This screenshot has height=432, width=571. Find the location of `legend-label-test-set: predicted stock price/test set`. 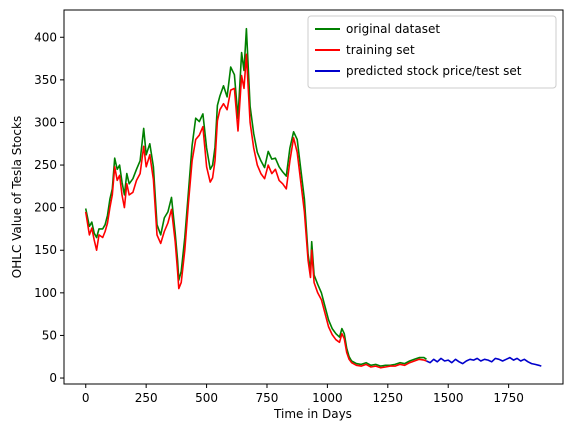

legend-label-test-set: predicted stock price/test set is located at coordinates (434, 71).